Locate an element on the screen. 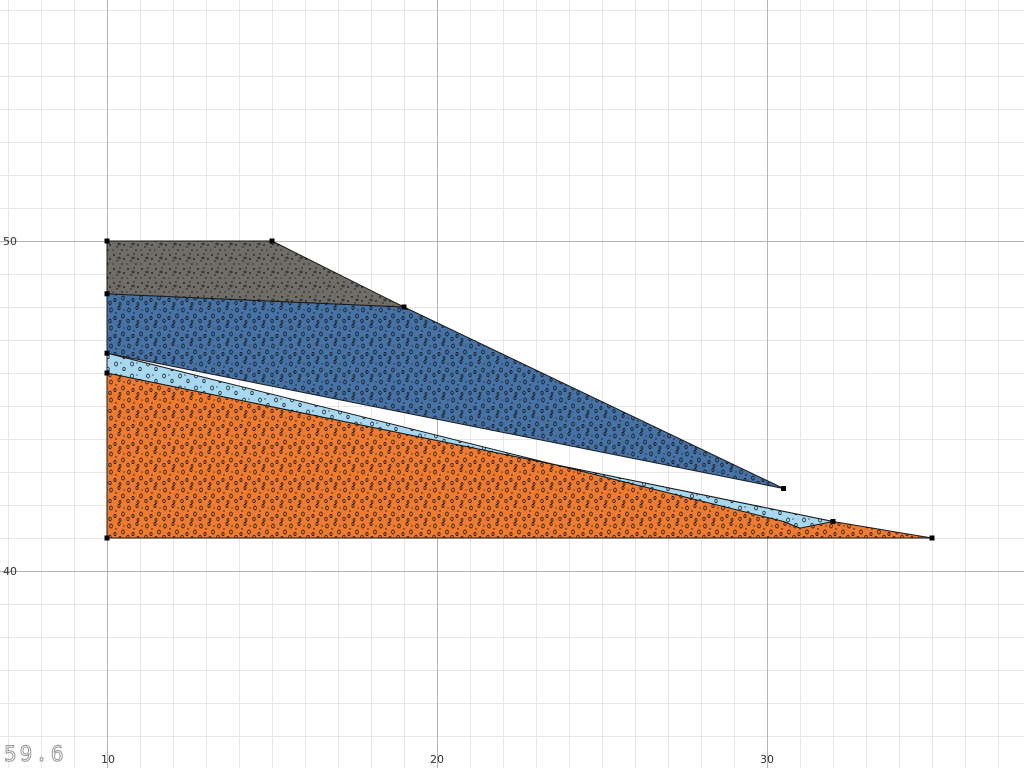 Image resolution: width=1024 pixels, height=768 pixels. y-tick-label-50: 50 is located at coordinates (10, 241).